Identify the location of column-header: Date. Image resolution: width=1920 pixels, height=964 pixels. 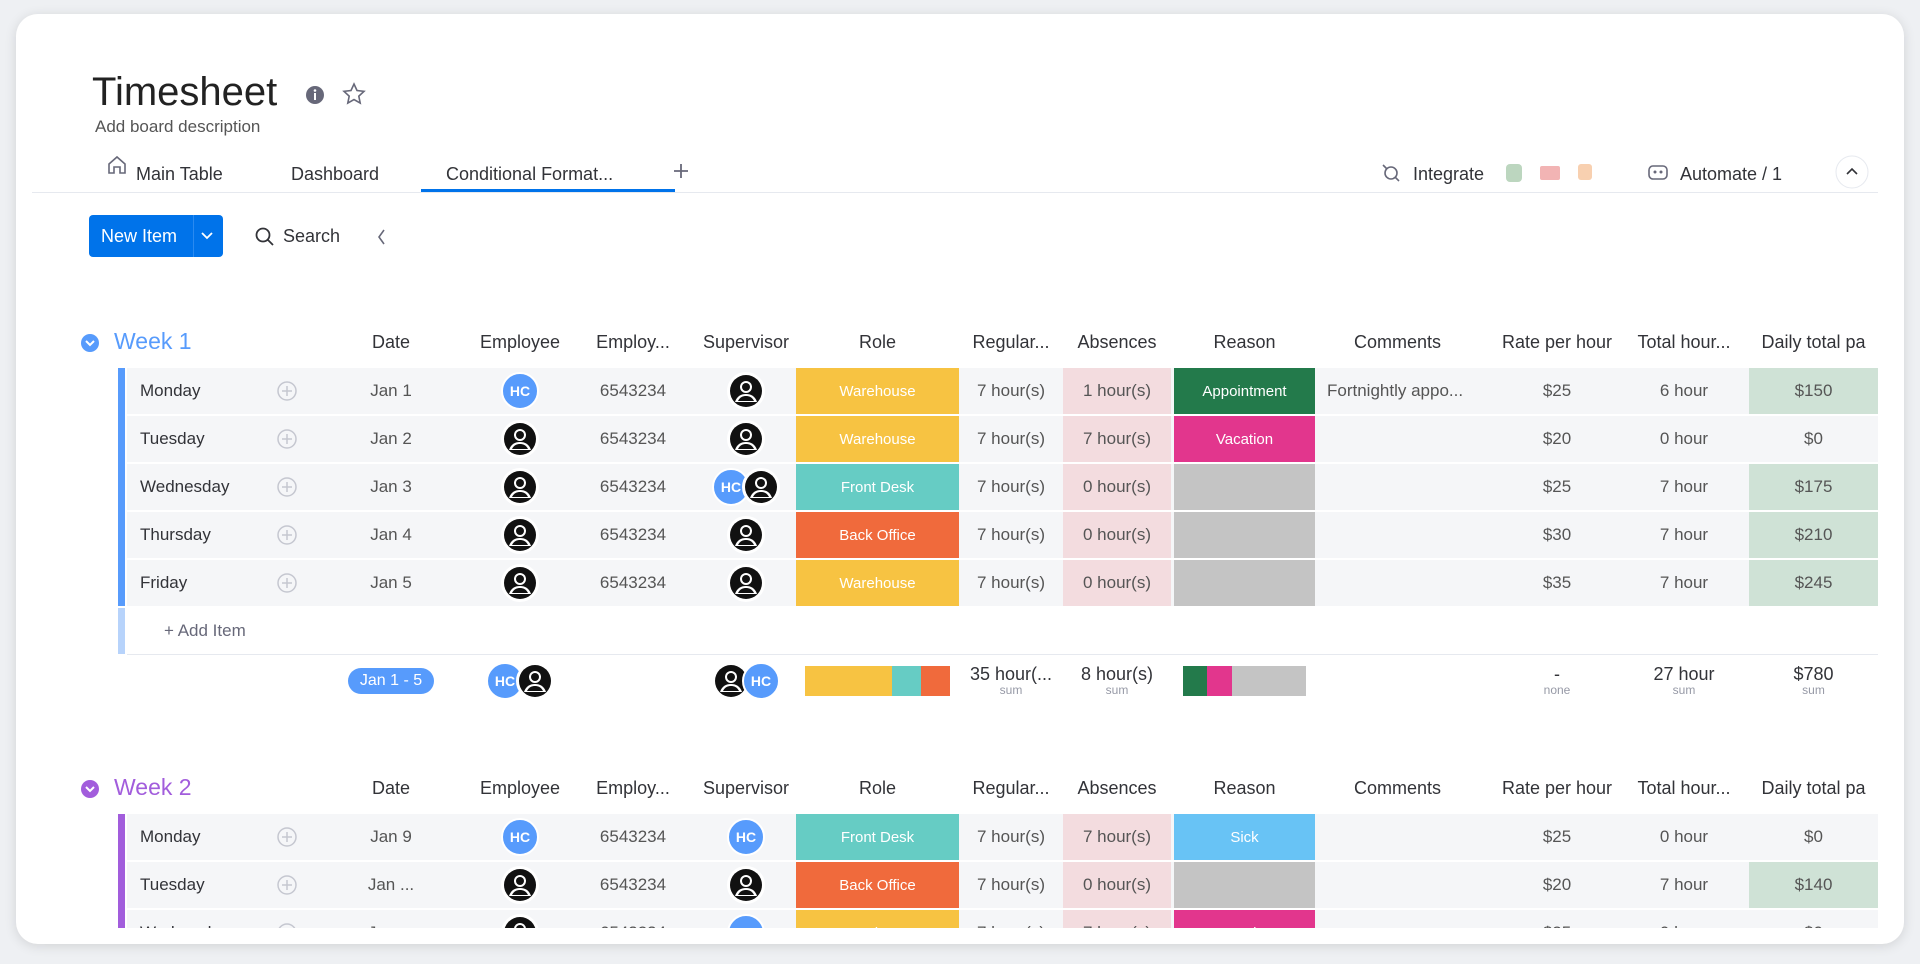
(391, 342).